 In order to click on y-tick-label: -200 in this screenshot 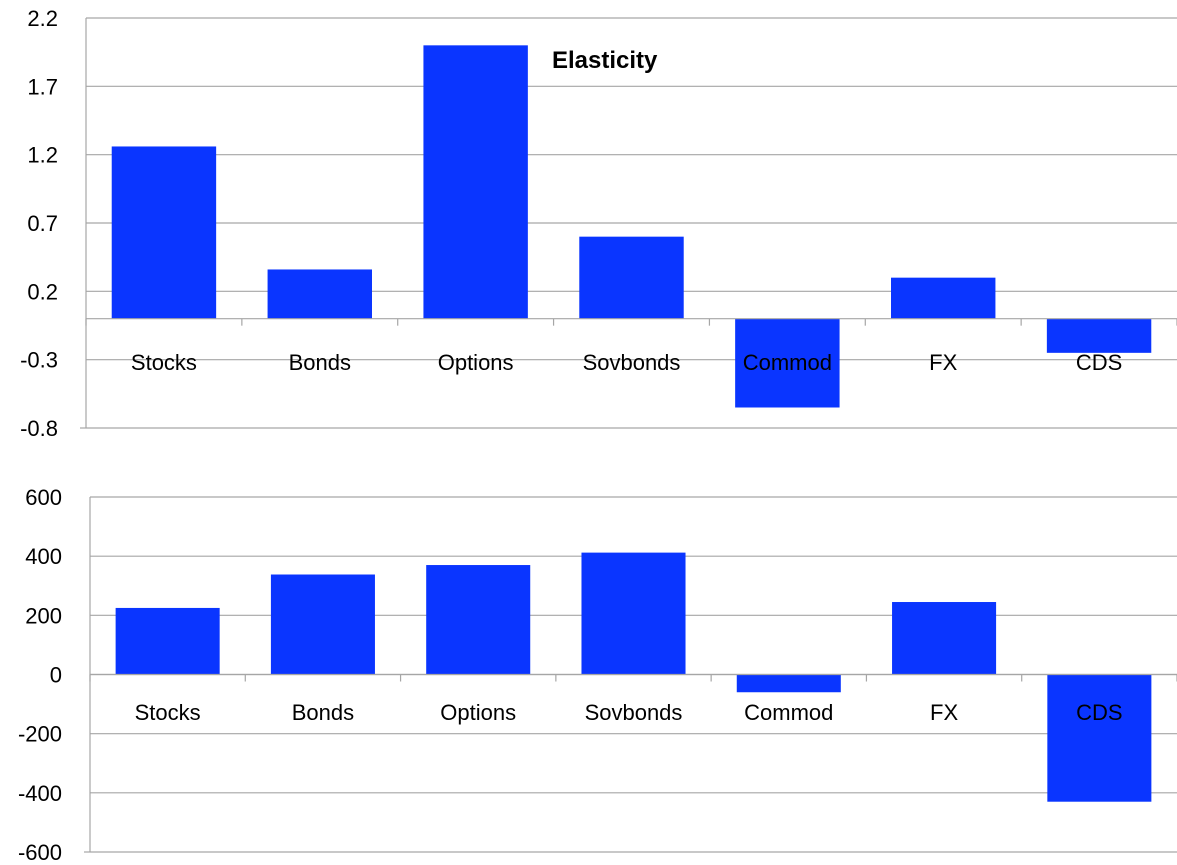, I will do `click(40, 734)`.